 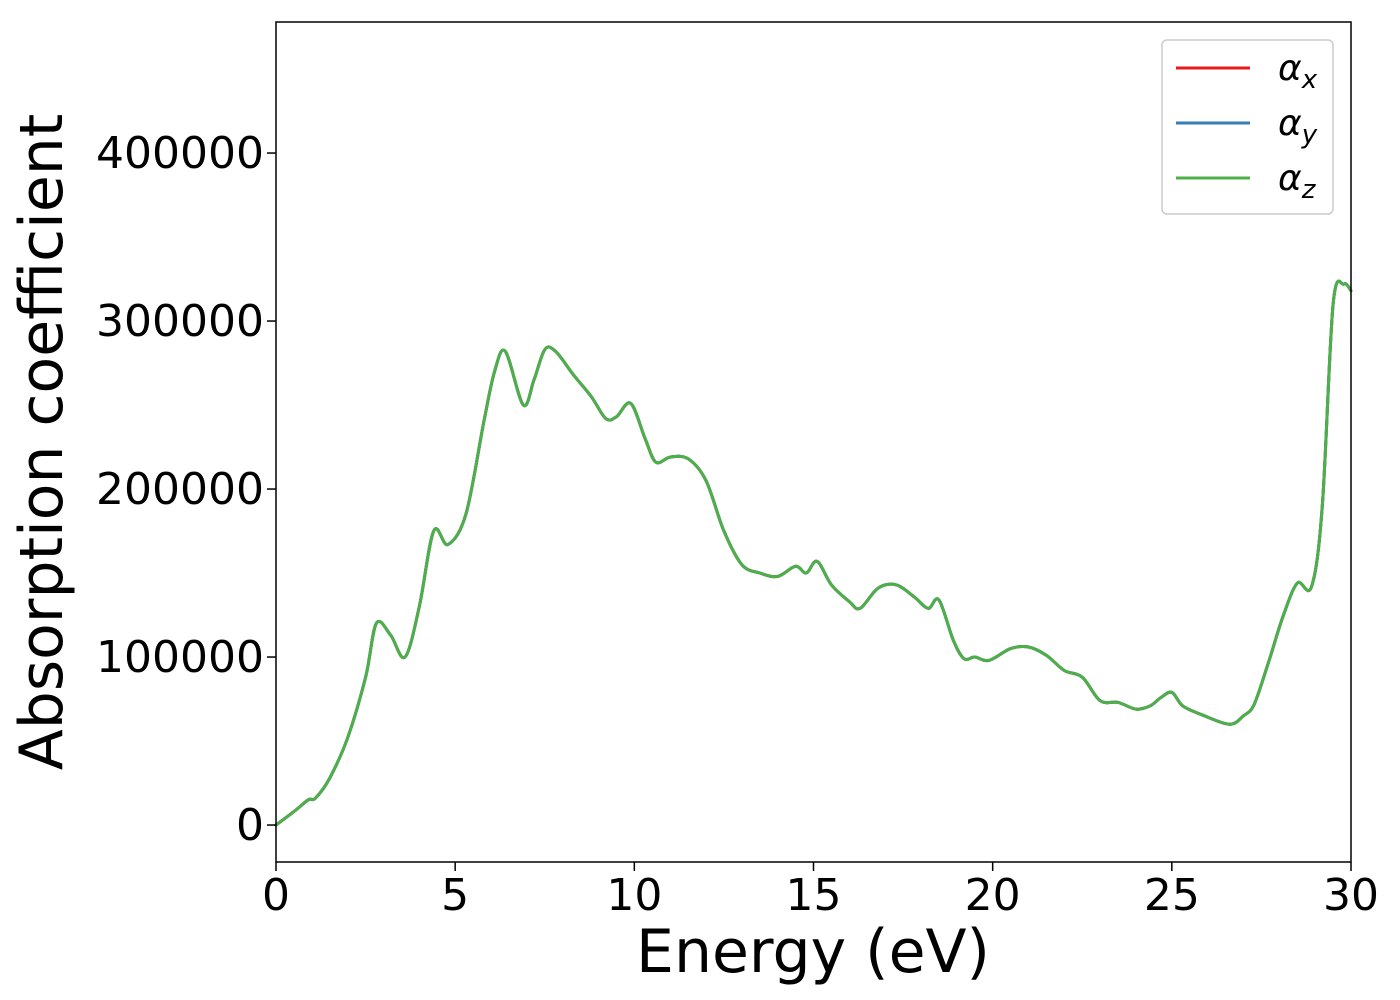 I want to click on x-axis: 0 5 10 15 20 25 30, so click(x=820, y=891).